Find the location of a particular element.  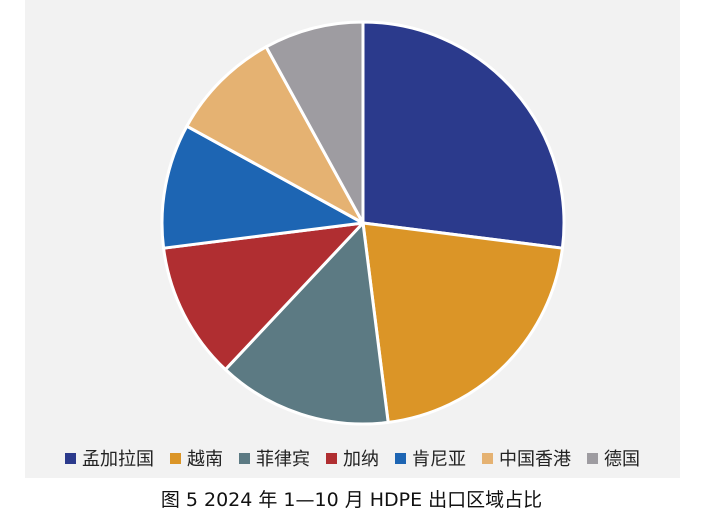

legend-item: 加纳 is located at coordinates (352, 458).